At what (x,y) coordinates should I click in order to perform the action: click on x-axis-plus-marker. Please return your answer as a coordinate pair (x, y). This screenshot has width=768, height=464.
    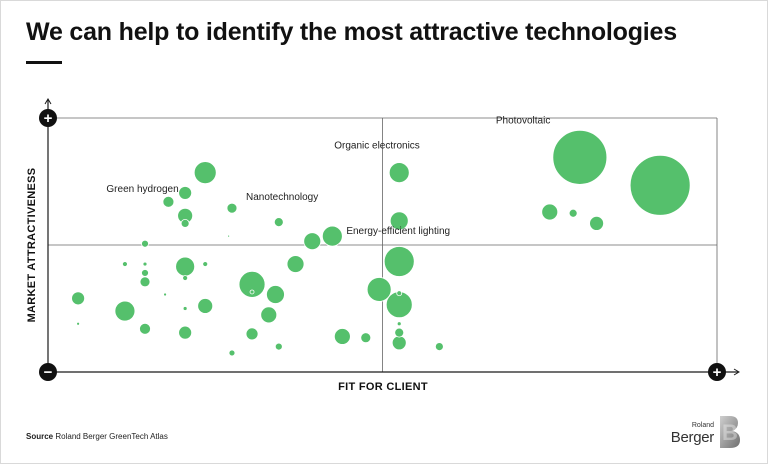
    Looking at the image, I should click on (717, 372).